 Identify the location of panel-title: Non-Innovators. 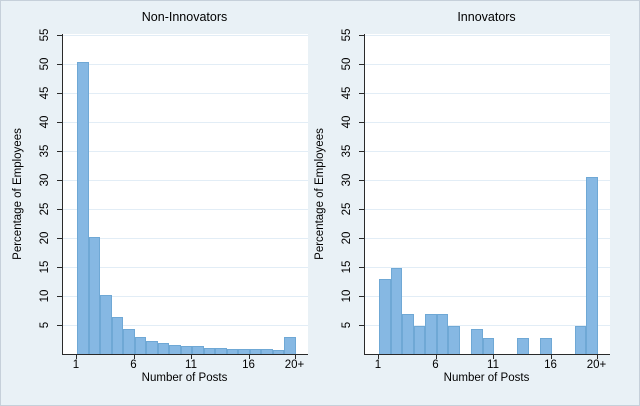
(184, 17).